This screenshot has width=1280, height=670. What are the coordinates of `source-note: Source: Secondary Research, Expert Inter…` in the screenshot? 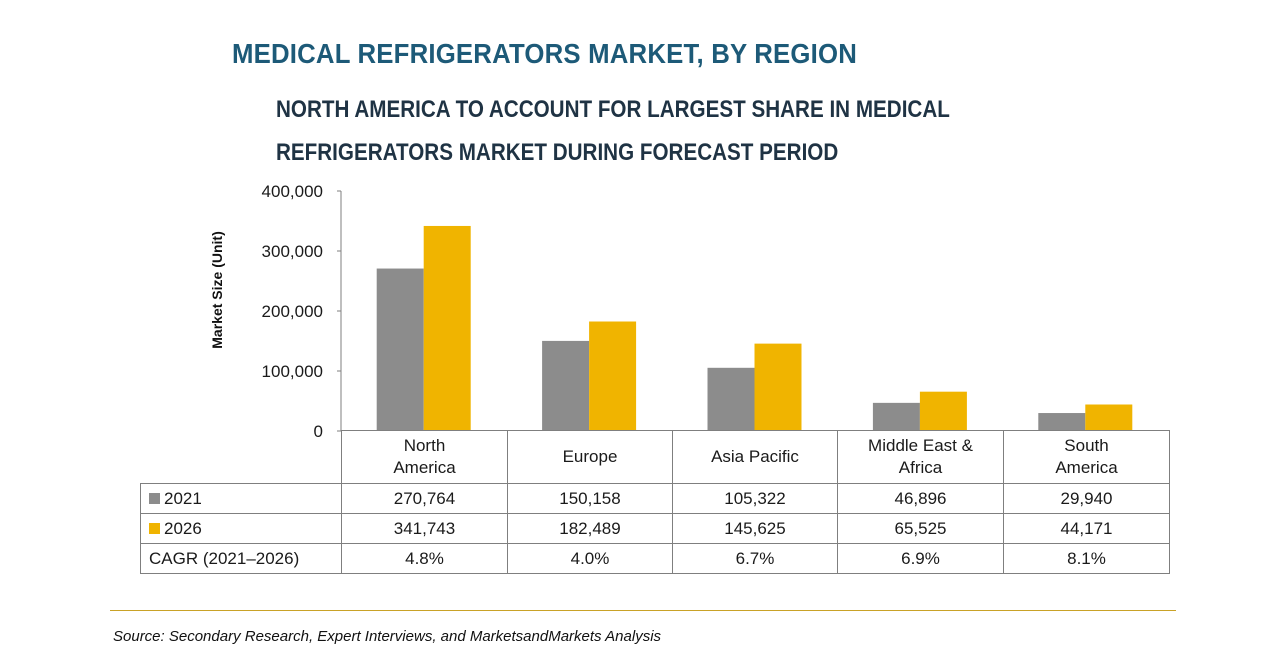 It's located at (387, 636).